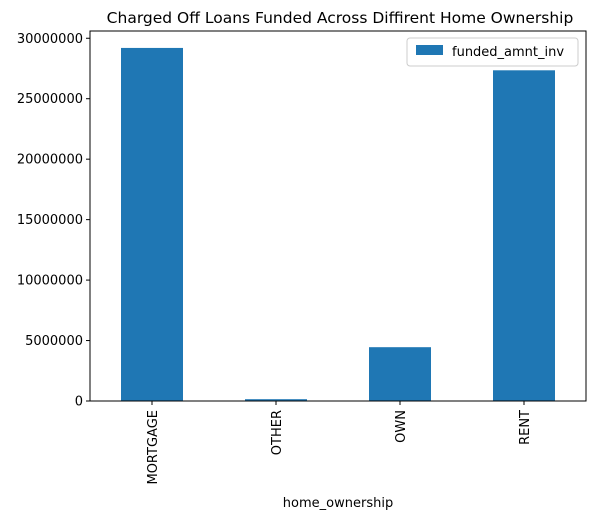  I want to click on y-tick-label: 25000000, so click(50, 99).